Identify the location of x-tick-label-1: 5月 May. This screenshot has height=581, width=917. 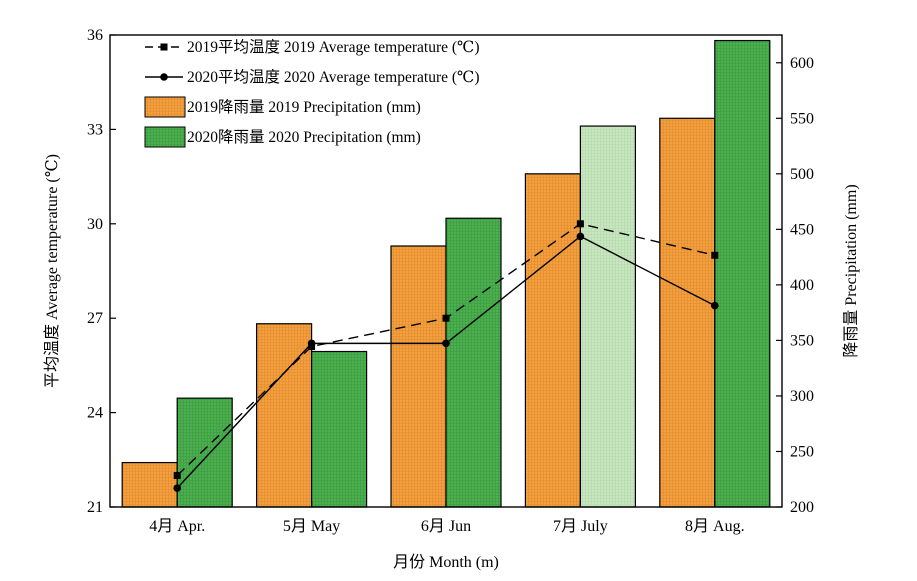
(311, 526).